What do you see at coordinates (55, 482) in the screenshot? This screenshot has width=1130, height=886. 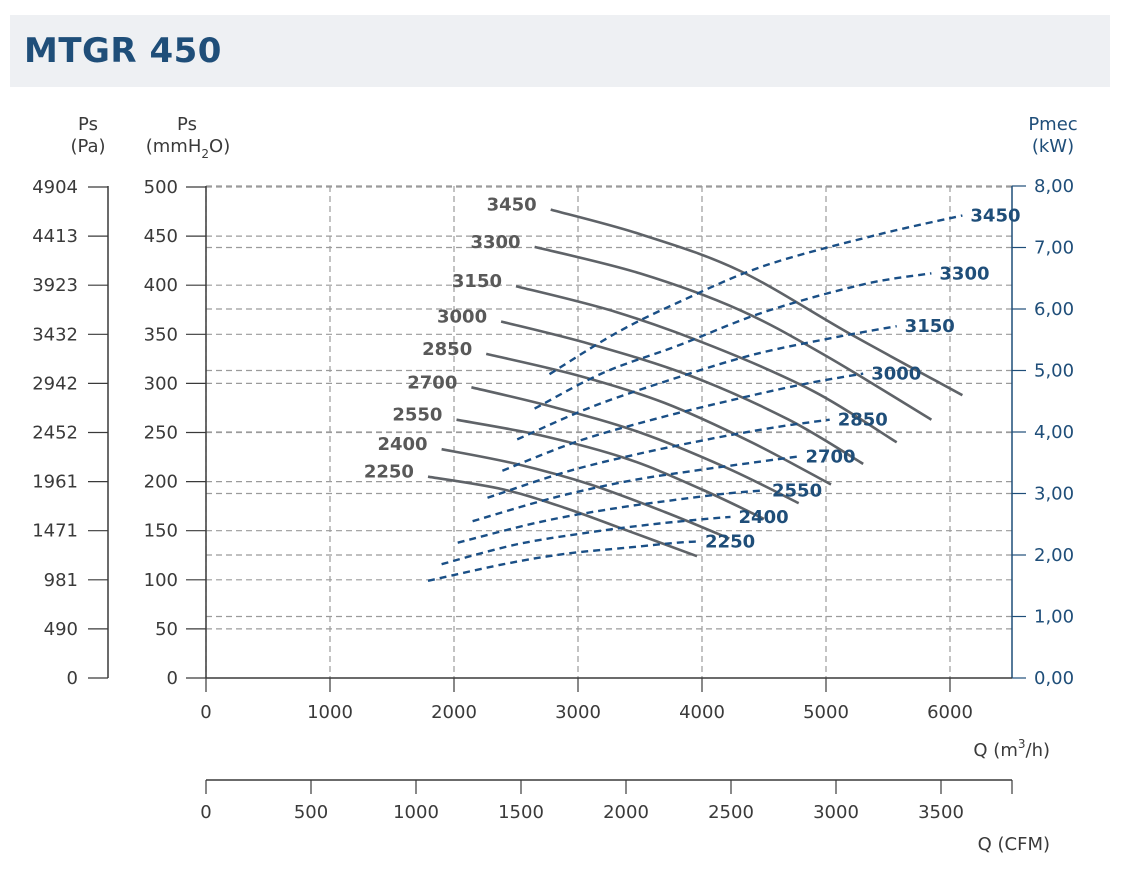 I see `pa-tick-label: 1961` at bounding box center [55, 482].